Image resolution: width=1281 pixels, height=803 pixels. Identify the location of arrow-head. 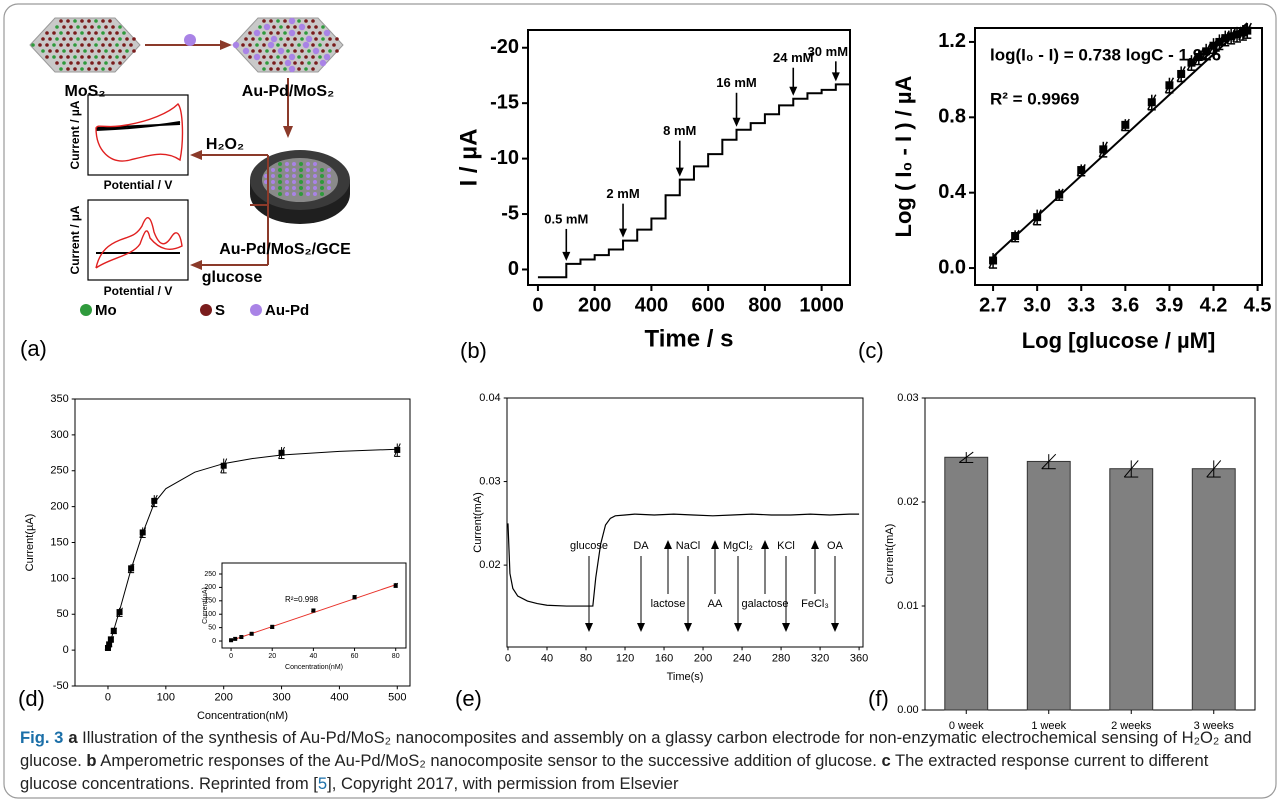
(288, 132).